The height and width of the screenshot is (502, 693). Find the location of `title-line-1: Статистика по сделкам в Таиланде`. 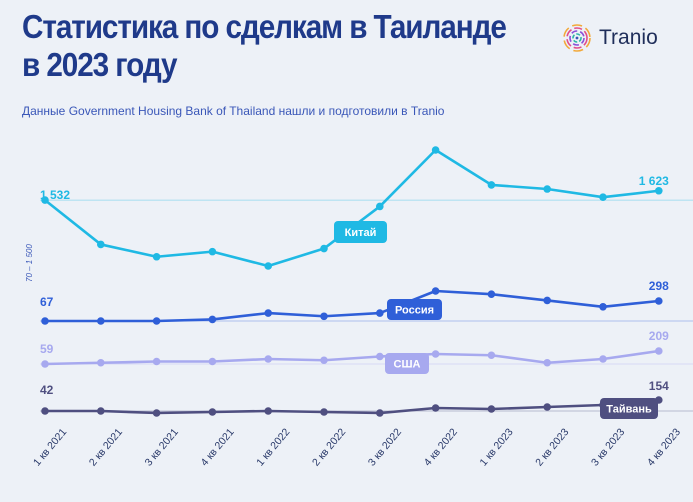

title-line-1: Статистика по сделкам в Таиланде is located at coordinates (264, 26).